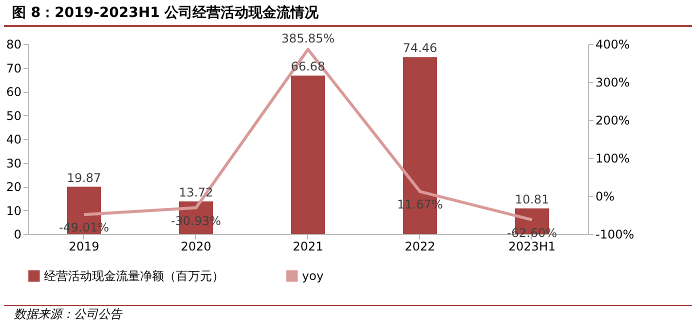 The width and height of the screenshot is (696, 328). Describe the element at coordinates (308, 67) in the screenshot. I see `data-label: 66.68` at that location.